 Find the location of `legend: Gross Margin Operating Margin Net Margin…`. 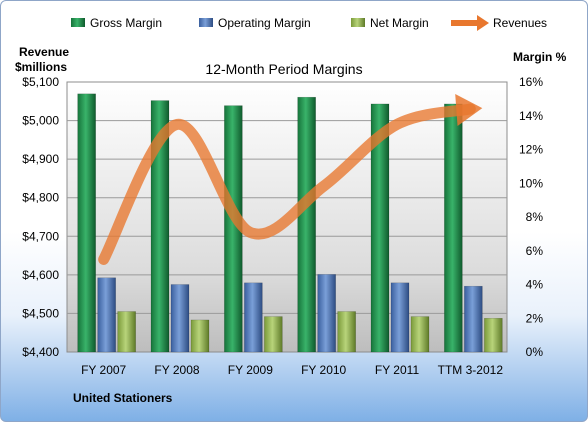

legend: Gross Margin Operating Margin Net Margin… is located at coordinates (309, 23).